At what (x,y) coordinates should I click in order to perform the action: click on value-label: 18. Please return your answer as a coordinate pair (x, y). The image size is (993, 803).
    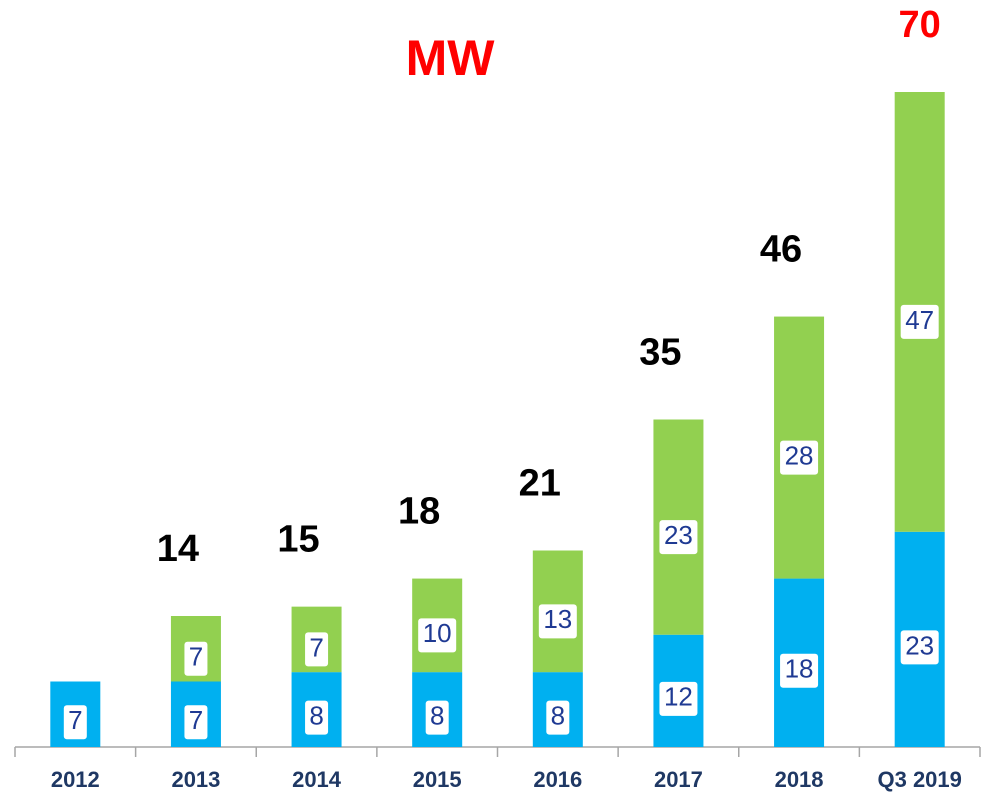
    Looking at the image, I should click on (799, 669).